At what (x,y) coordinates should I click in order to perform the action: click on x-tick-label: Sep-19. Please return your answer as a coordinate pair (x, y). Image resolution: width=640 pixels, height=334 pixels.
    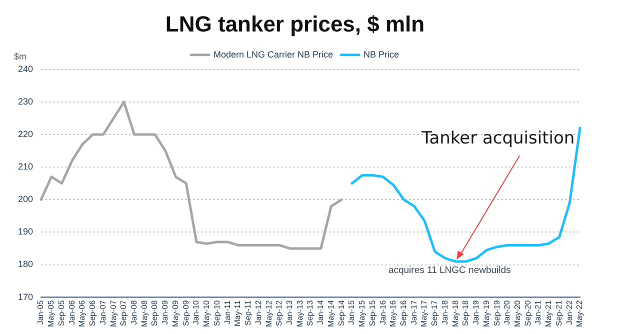
    Looking at the image, I should click on (497, 313).